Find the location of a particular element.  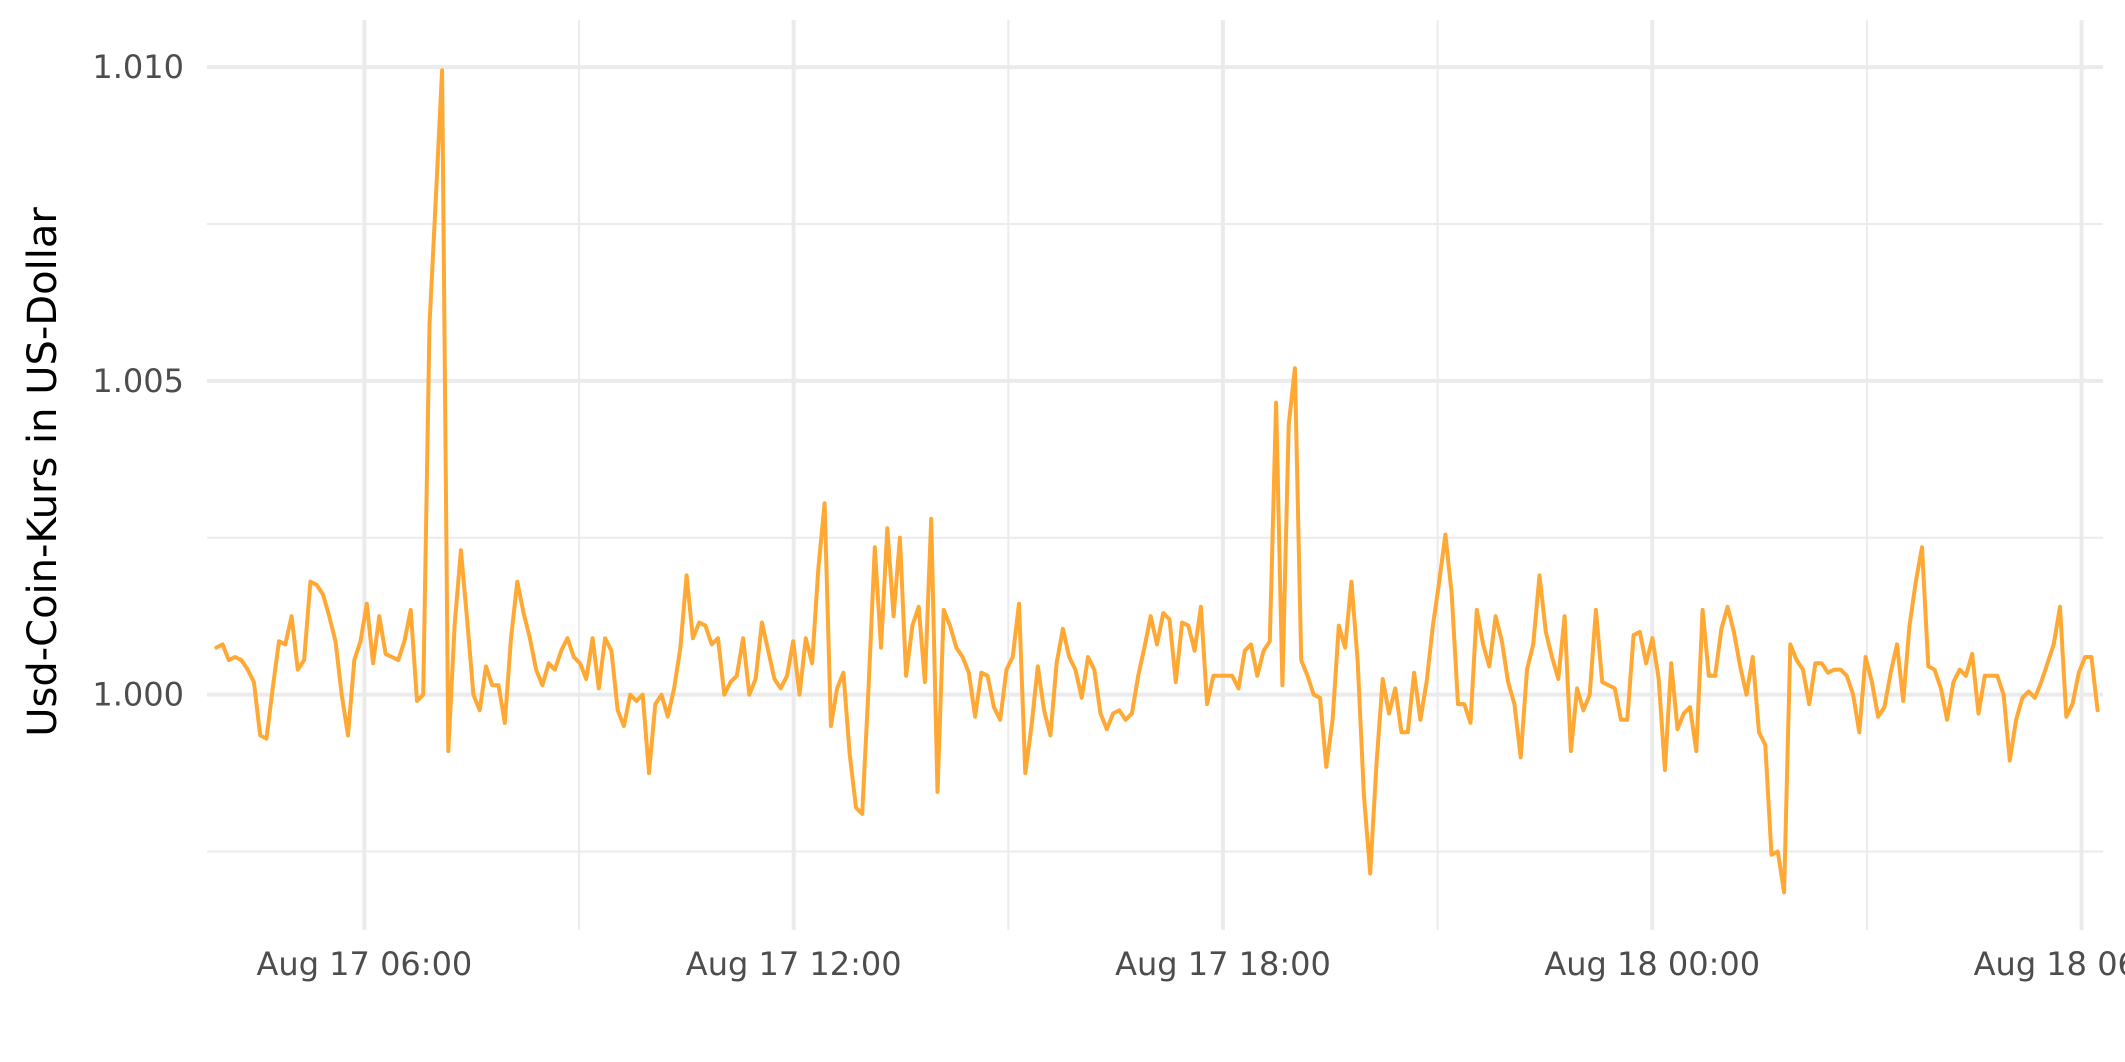

y-tick-label: 1.010 is located at coordinates (138, 67).